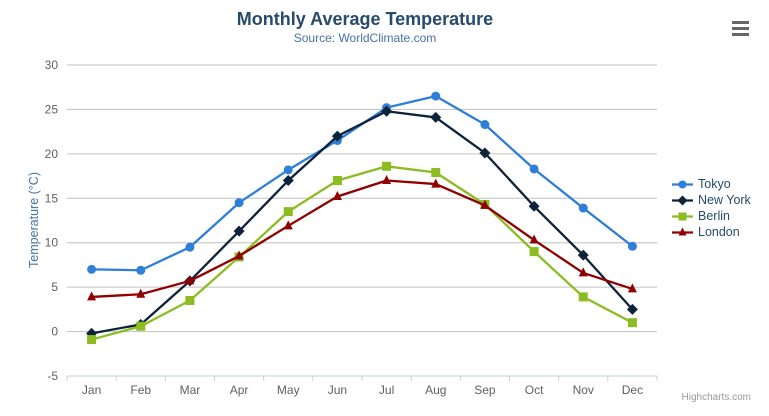  I want to click on y-axis-tick-label: -5, so click(52, 376).